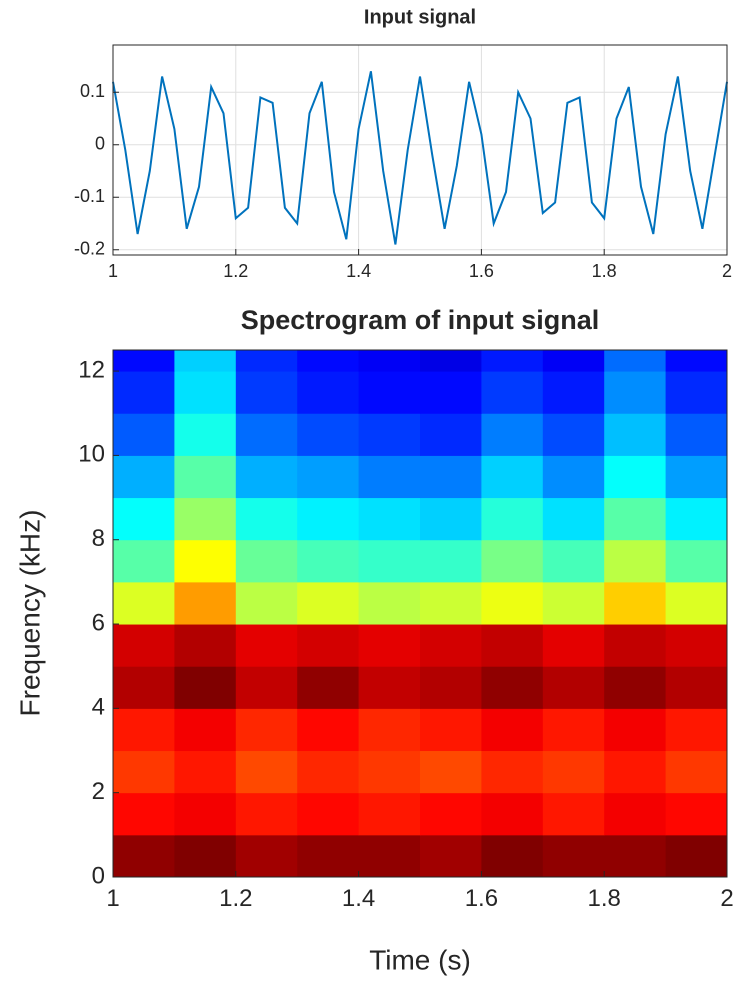 The width and height of the screenshot is (736, 983). I want to click on y-axis-label: Frequency (kHz), so click(29, 613).